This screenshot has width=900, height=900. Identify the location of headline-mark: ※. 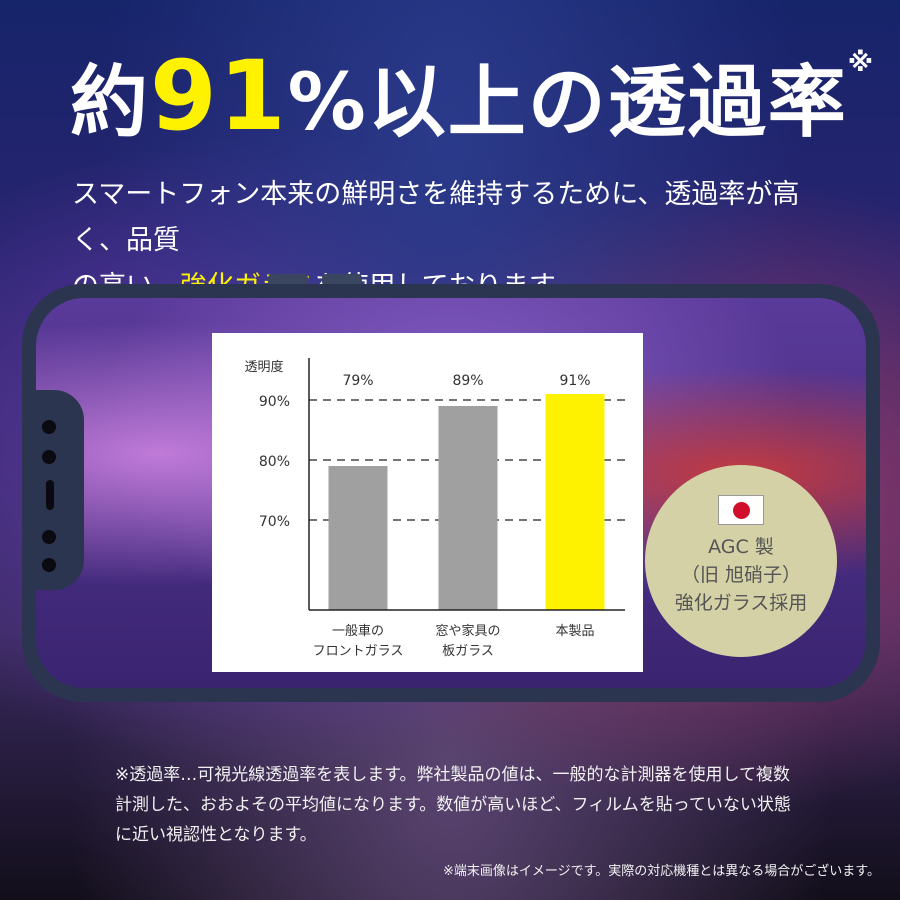
(861, 63).